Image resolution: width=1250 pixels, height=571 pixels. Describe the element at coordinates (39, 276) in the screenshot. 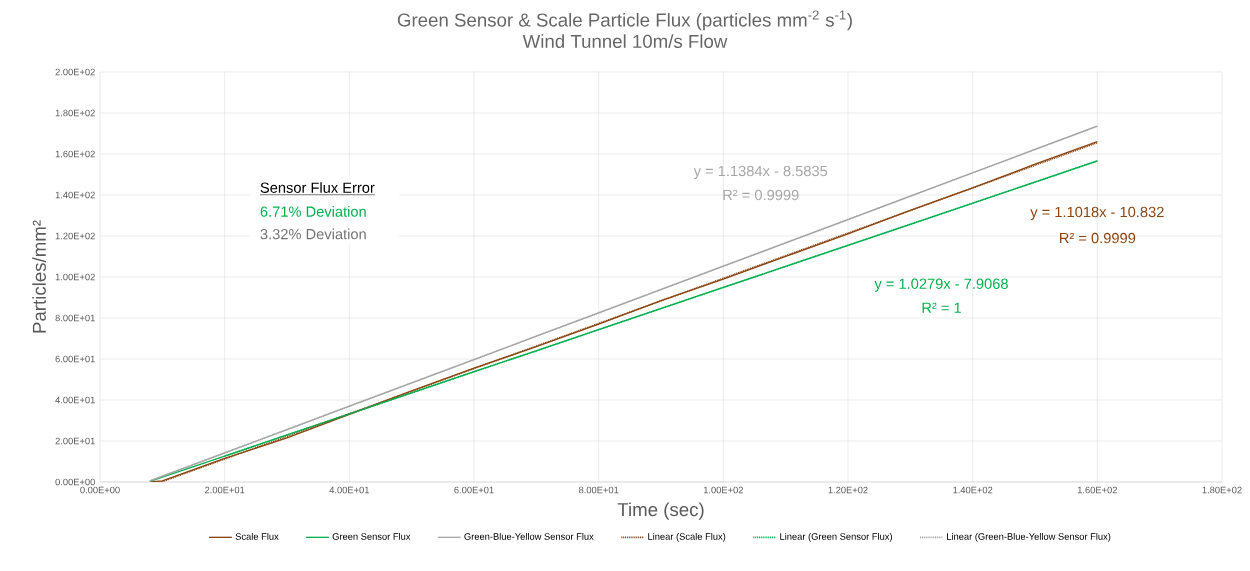

I see `y-axis-title: Particles/mm²` at that location.